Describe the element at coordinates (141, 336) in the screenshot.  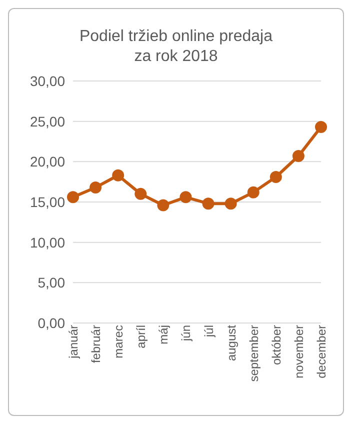
I see `x-tick-label: apríl` at that location.